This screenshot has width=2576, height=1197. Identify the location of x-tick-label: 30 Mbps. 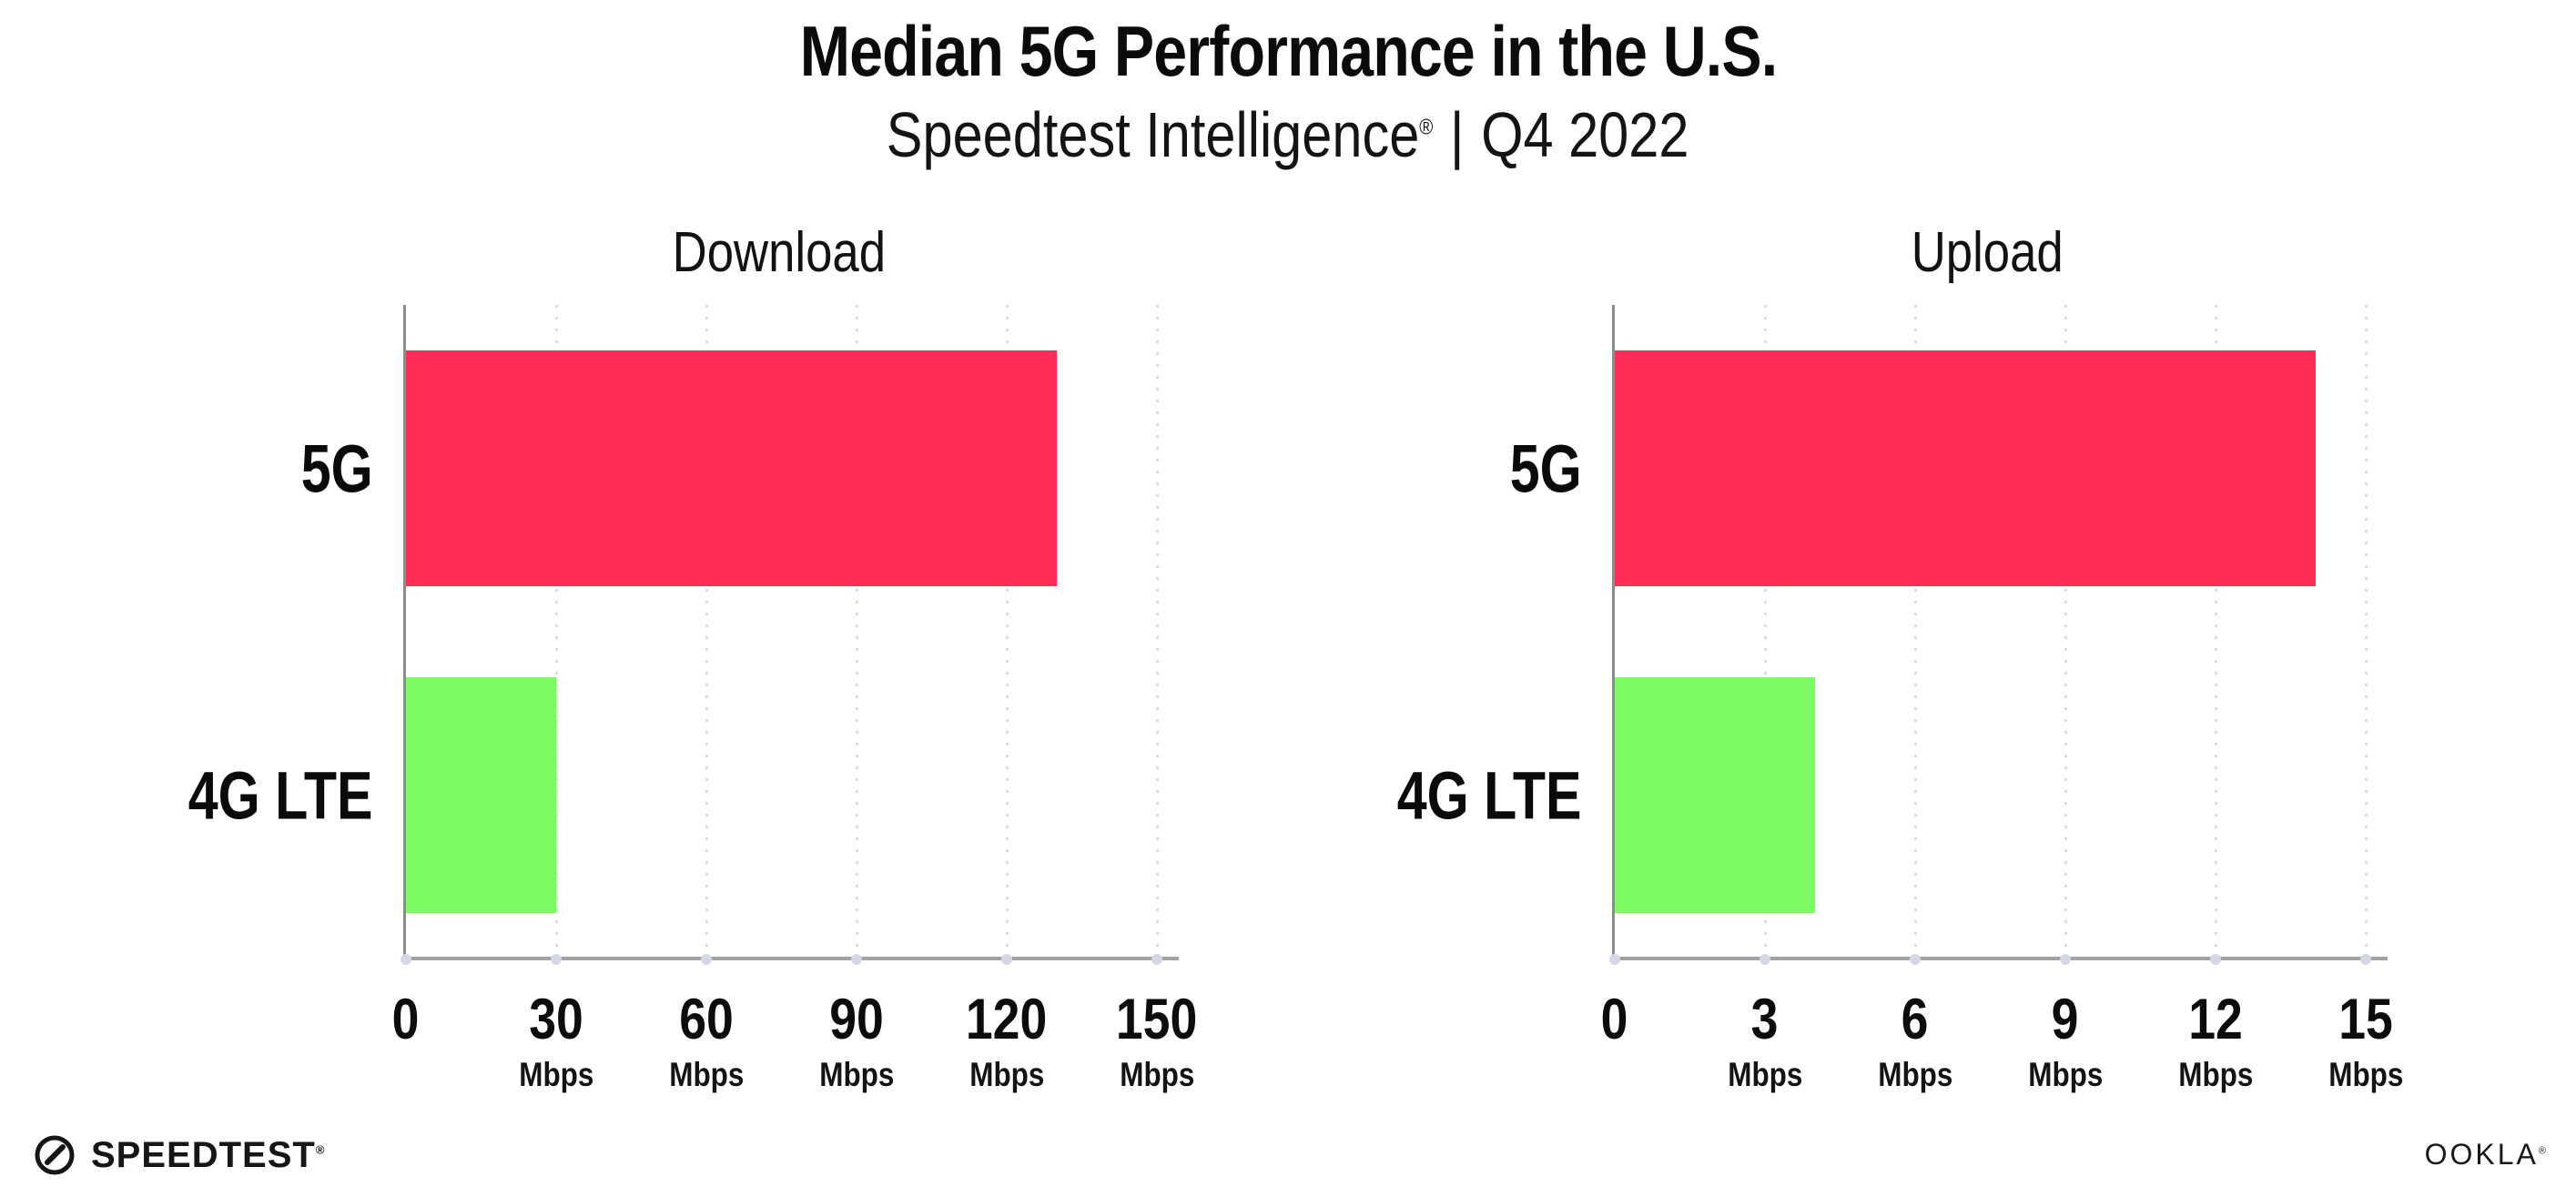
(556, 1040).